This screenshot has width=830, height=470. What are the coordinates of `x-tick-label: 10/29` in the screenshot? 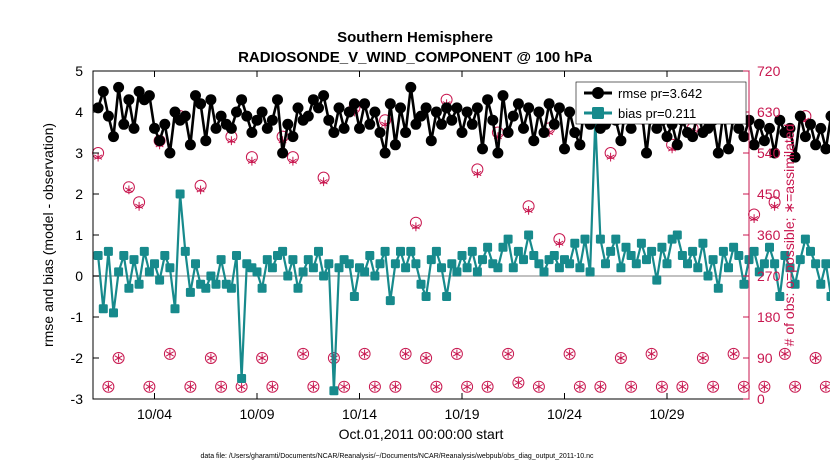 It's located at (666, 414).